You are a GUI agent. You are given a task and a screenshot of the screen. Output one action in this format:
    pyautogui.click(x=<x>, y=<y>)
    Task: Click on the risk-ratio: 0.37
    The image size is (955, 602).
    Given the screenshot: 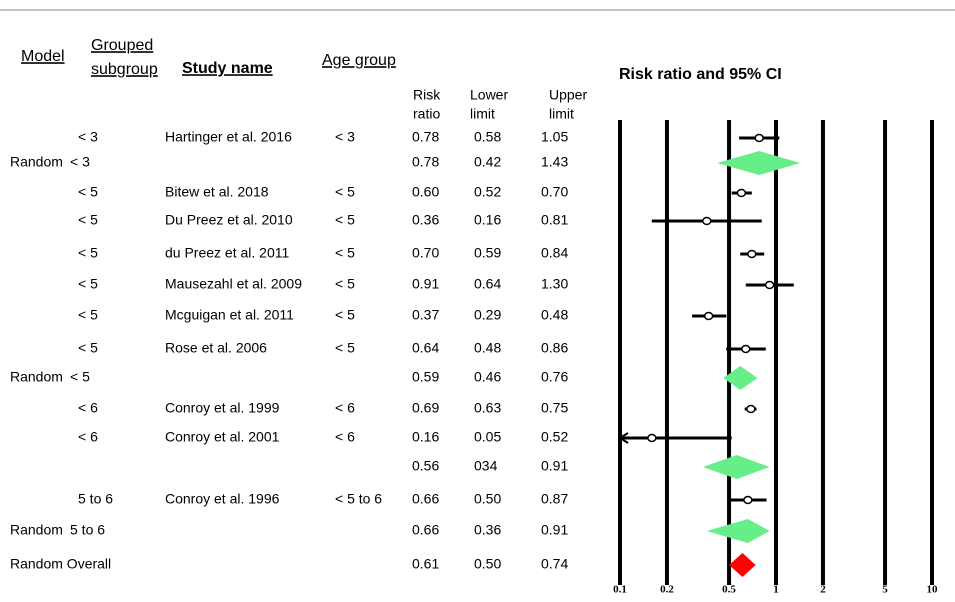 What is the action you would take?
    pyautogui.click(x=425, y=315)
    